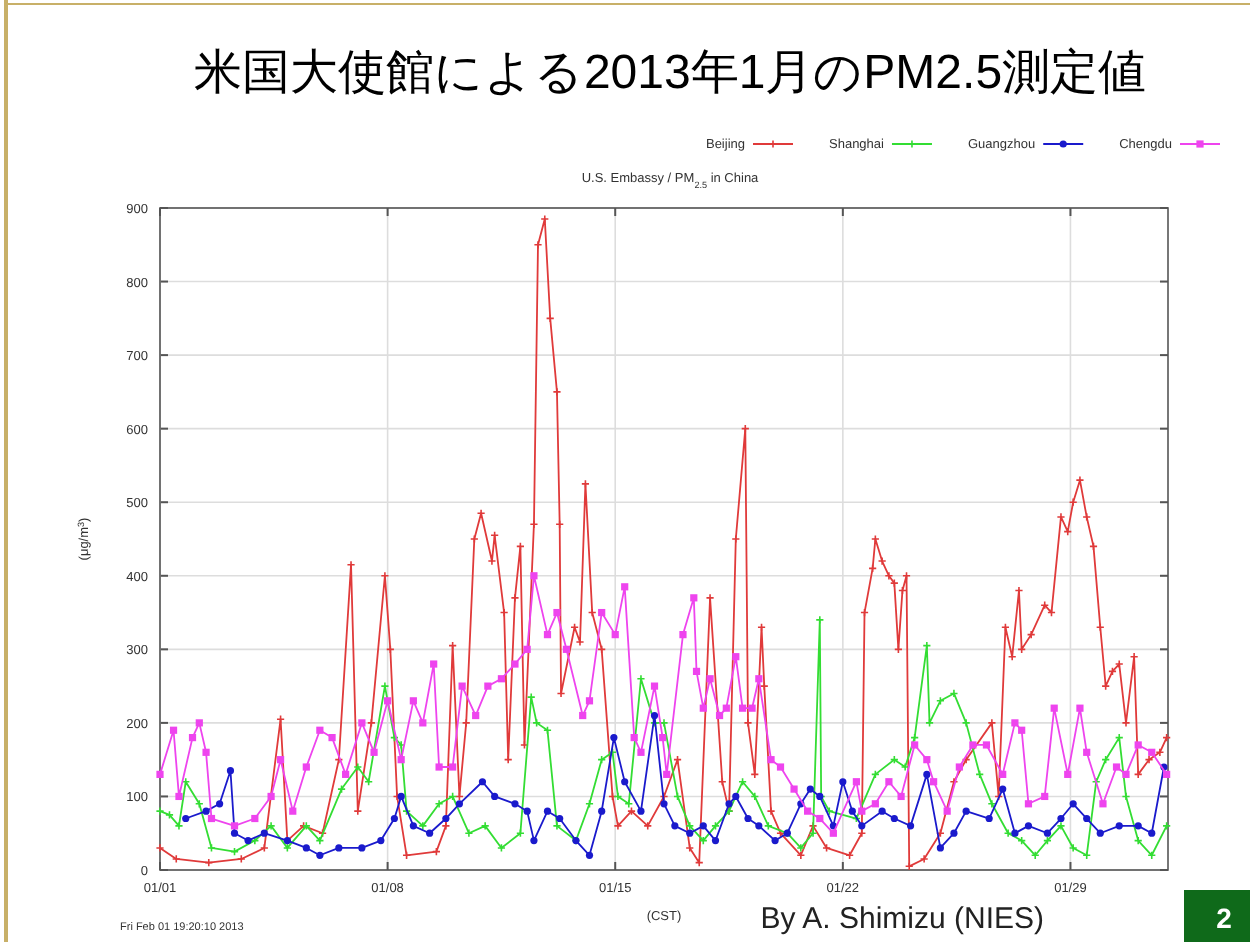 The image size is (1250, 942). What do you see at coordinates (670, 73) in the screenshot?
I see `chart-title: 米国大使館による2013年1月のPM2.5測定値` at bounding box center [670, 73].